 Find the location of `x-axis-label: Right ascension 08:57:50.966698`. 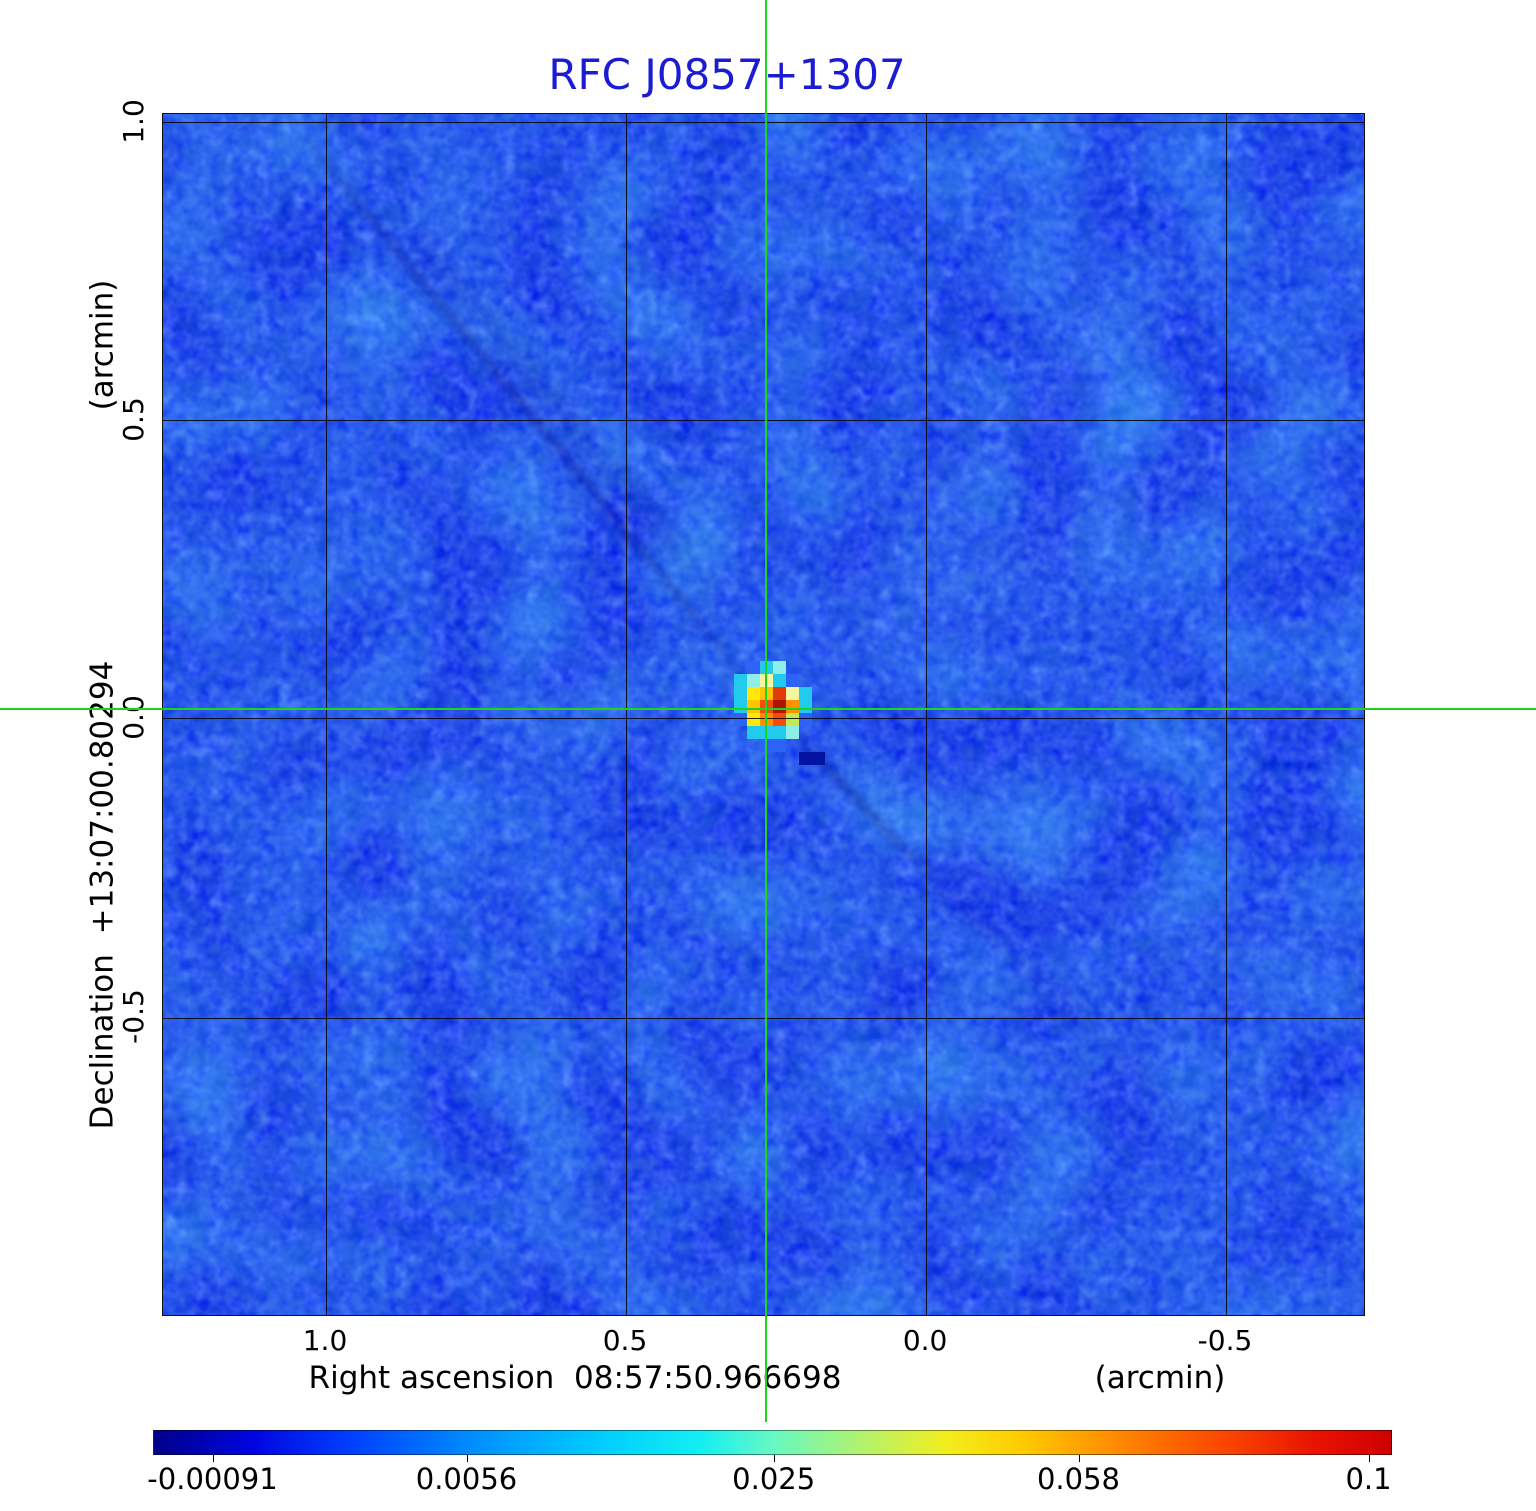

x-axis-label: Right ascension 08:57:50.966698 is located at coordinates (575, 1378).